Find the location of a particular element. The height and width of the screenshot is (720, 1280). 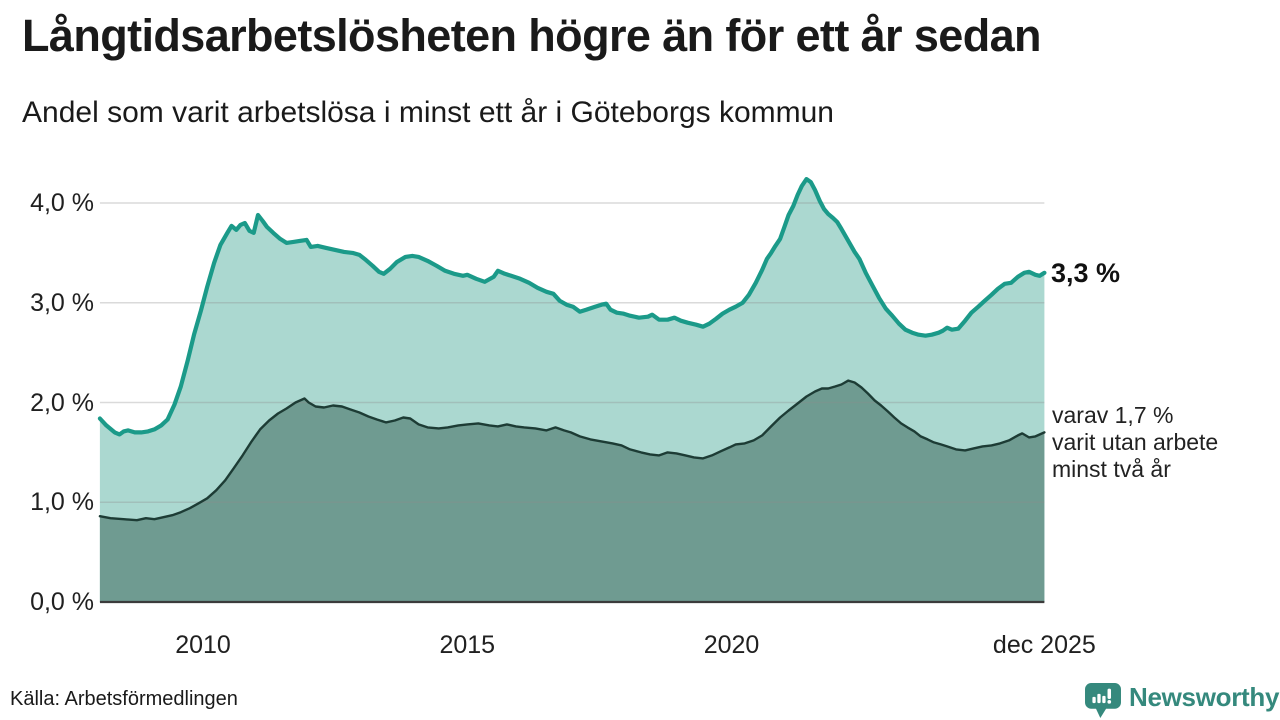

x-tick-dec2025: dec 2025 is located at coordinates (1044, 645).